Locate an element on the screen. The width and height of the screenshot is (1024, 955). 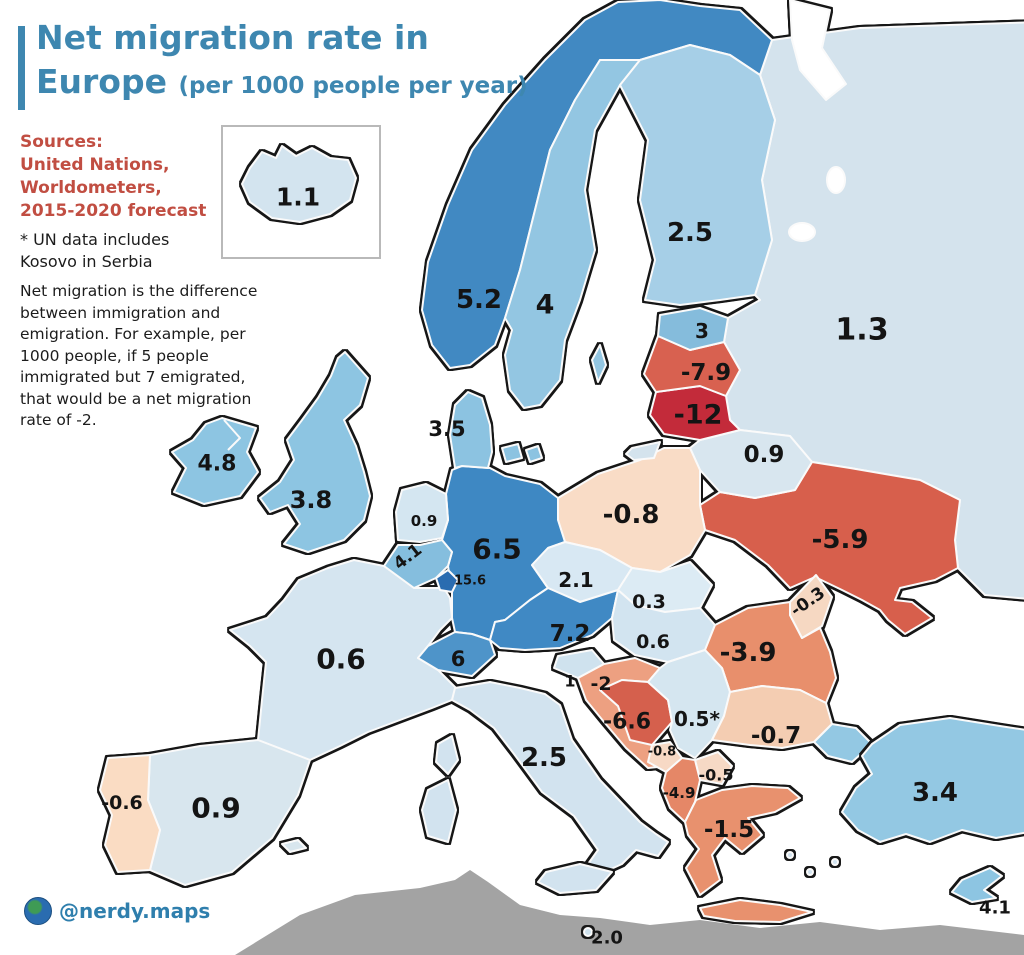
country-luxembourg is located at coordinates (447, 581).